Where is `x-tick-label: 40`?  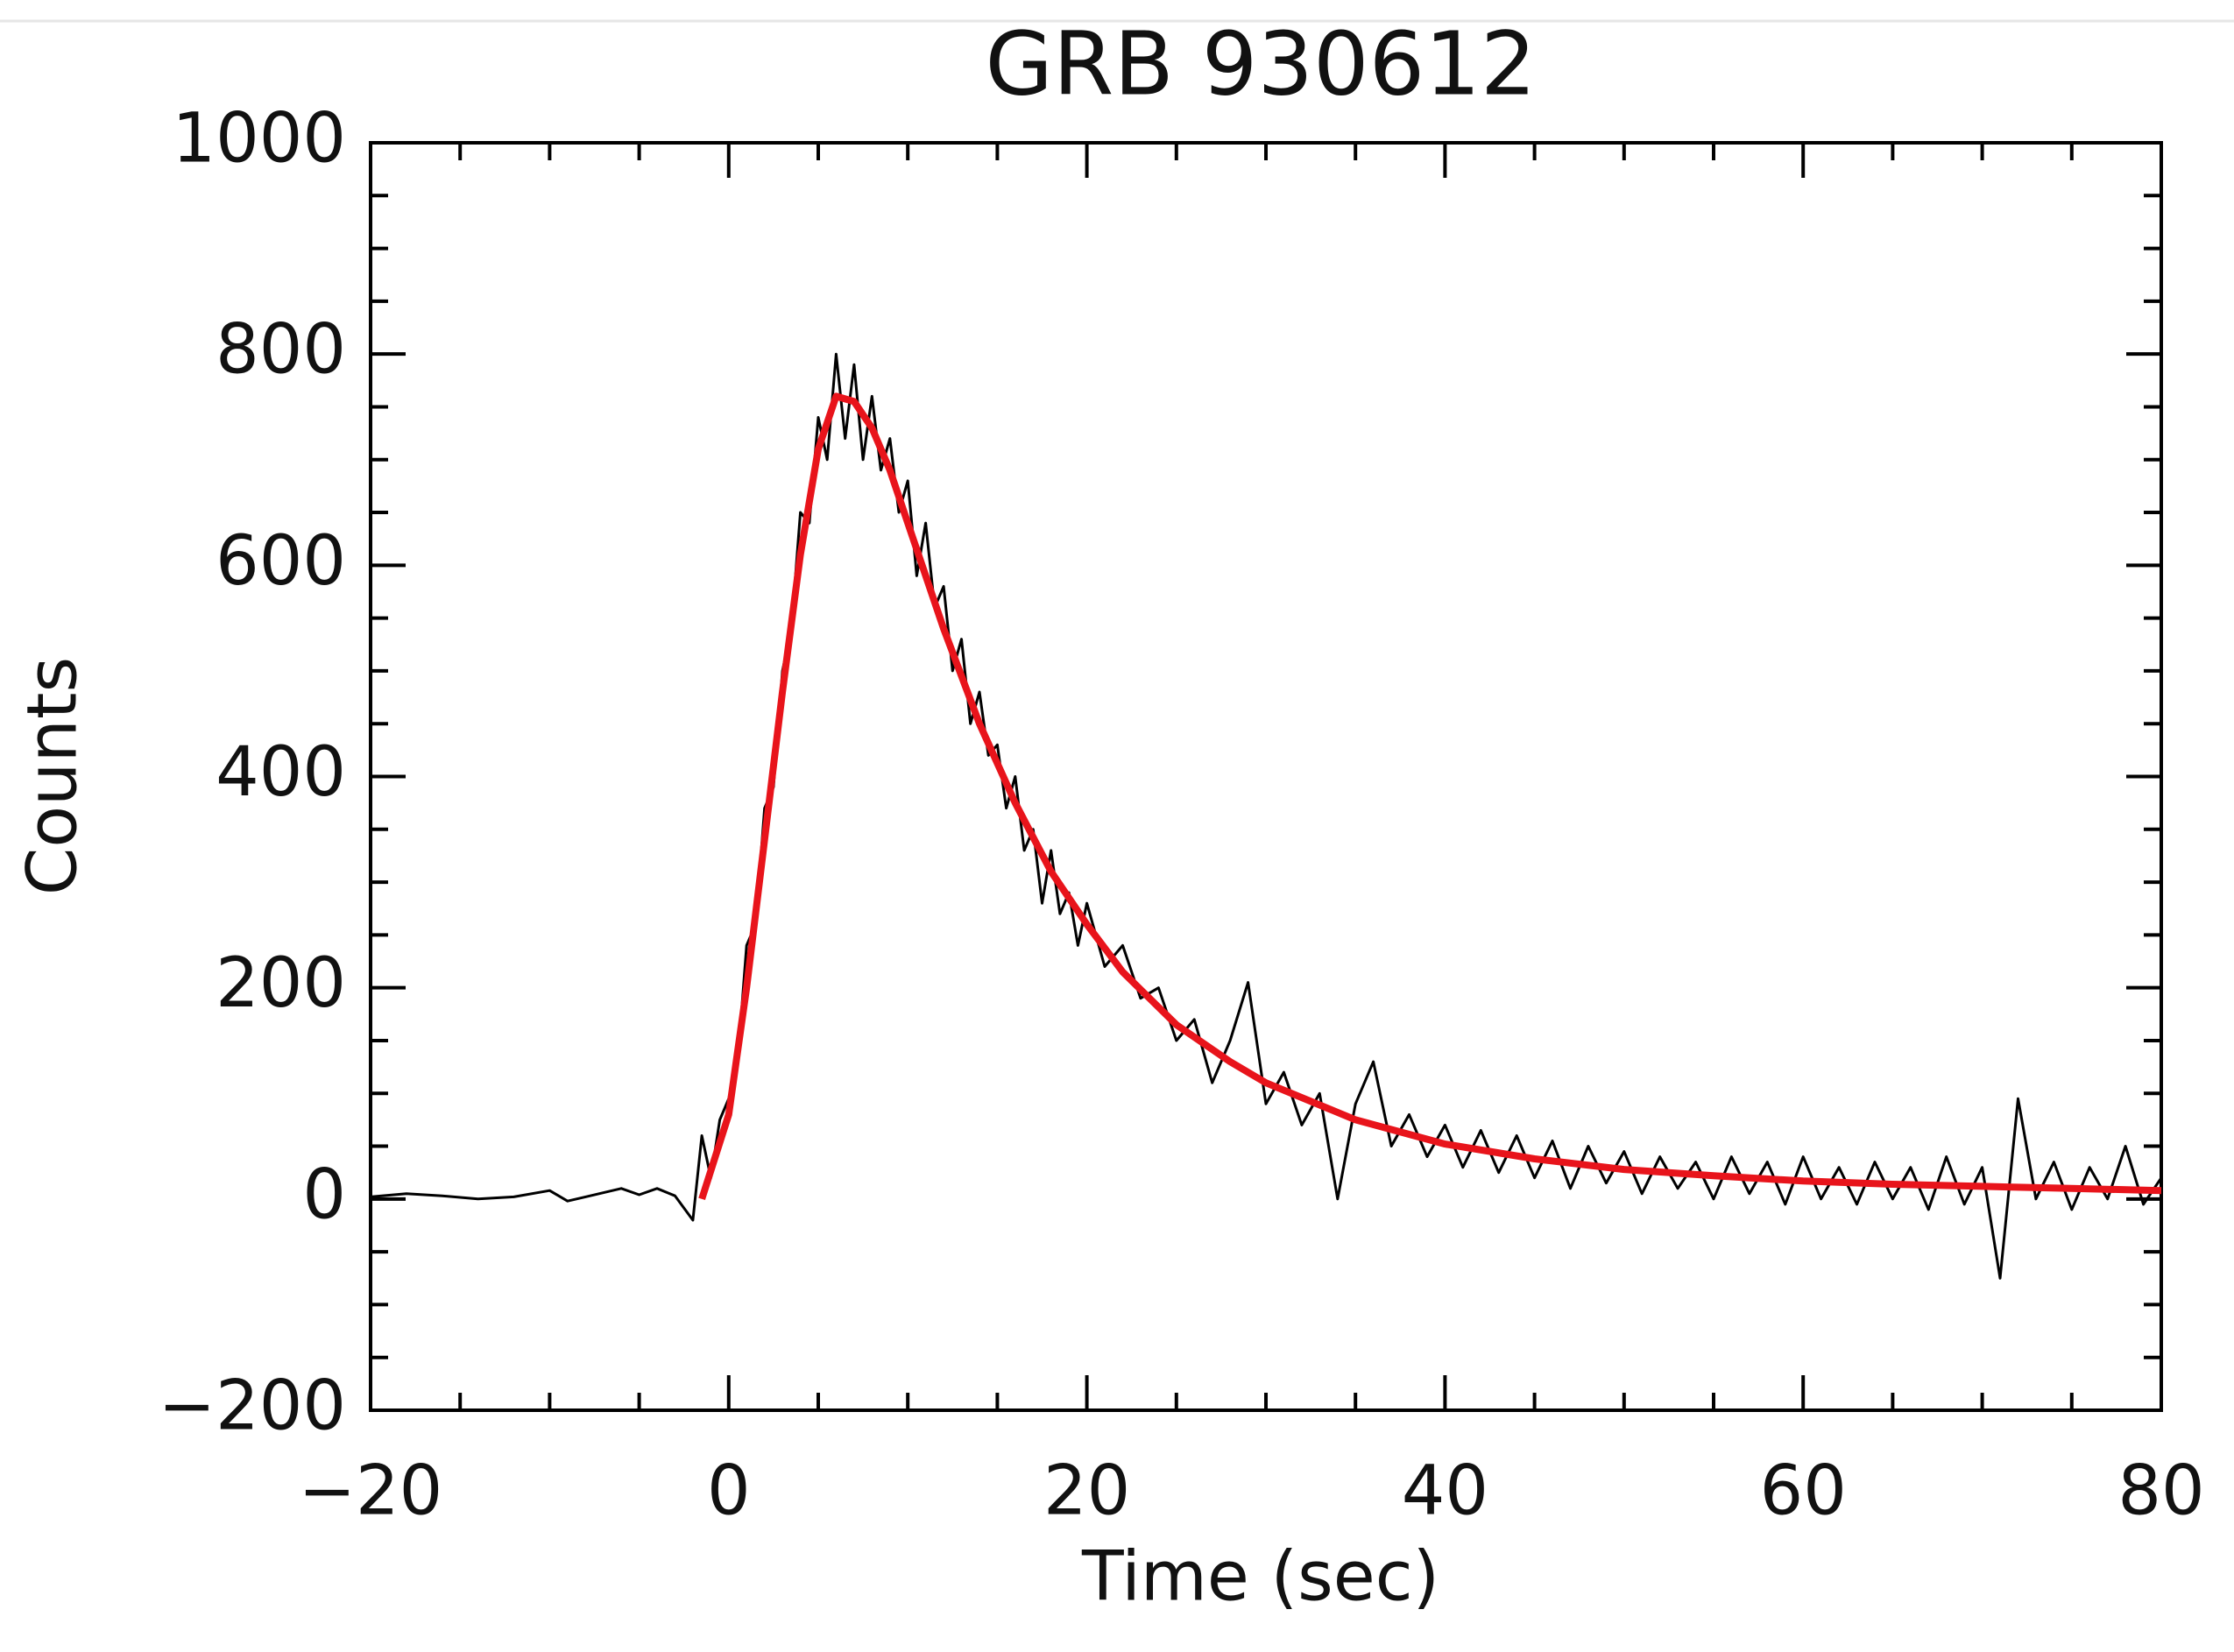
x-tick-label: 40 is located at coordinates (1445, 1490).